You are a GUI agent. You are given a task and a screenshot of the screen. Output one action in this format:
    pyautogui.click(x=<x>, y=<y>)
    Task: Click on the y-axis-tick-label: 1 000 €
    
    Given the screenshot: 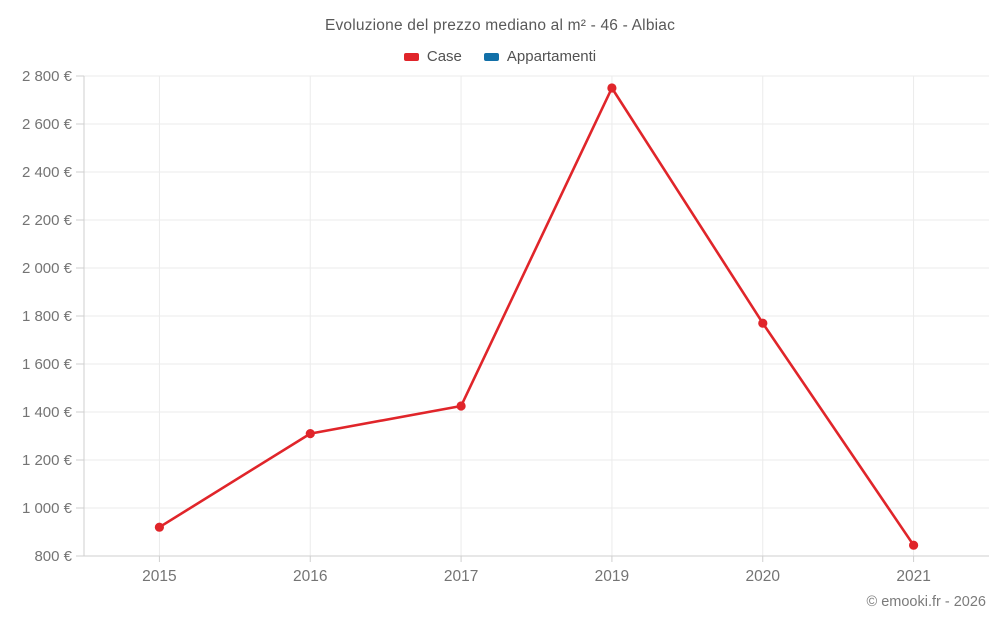 What is the action you would take?
    pyautogui.click(x=47, y=508)
    